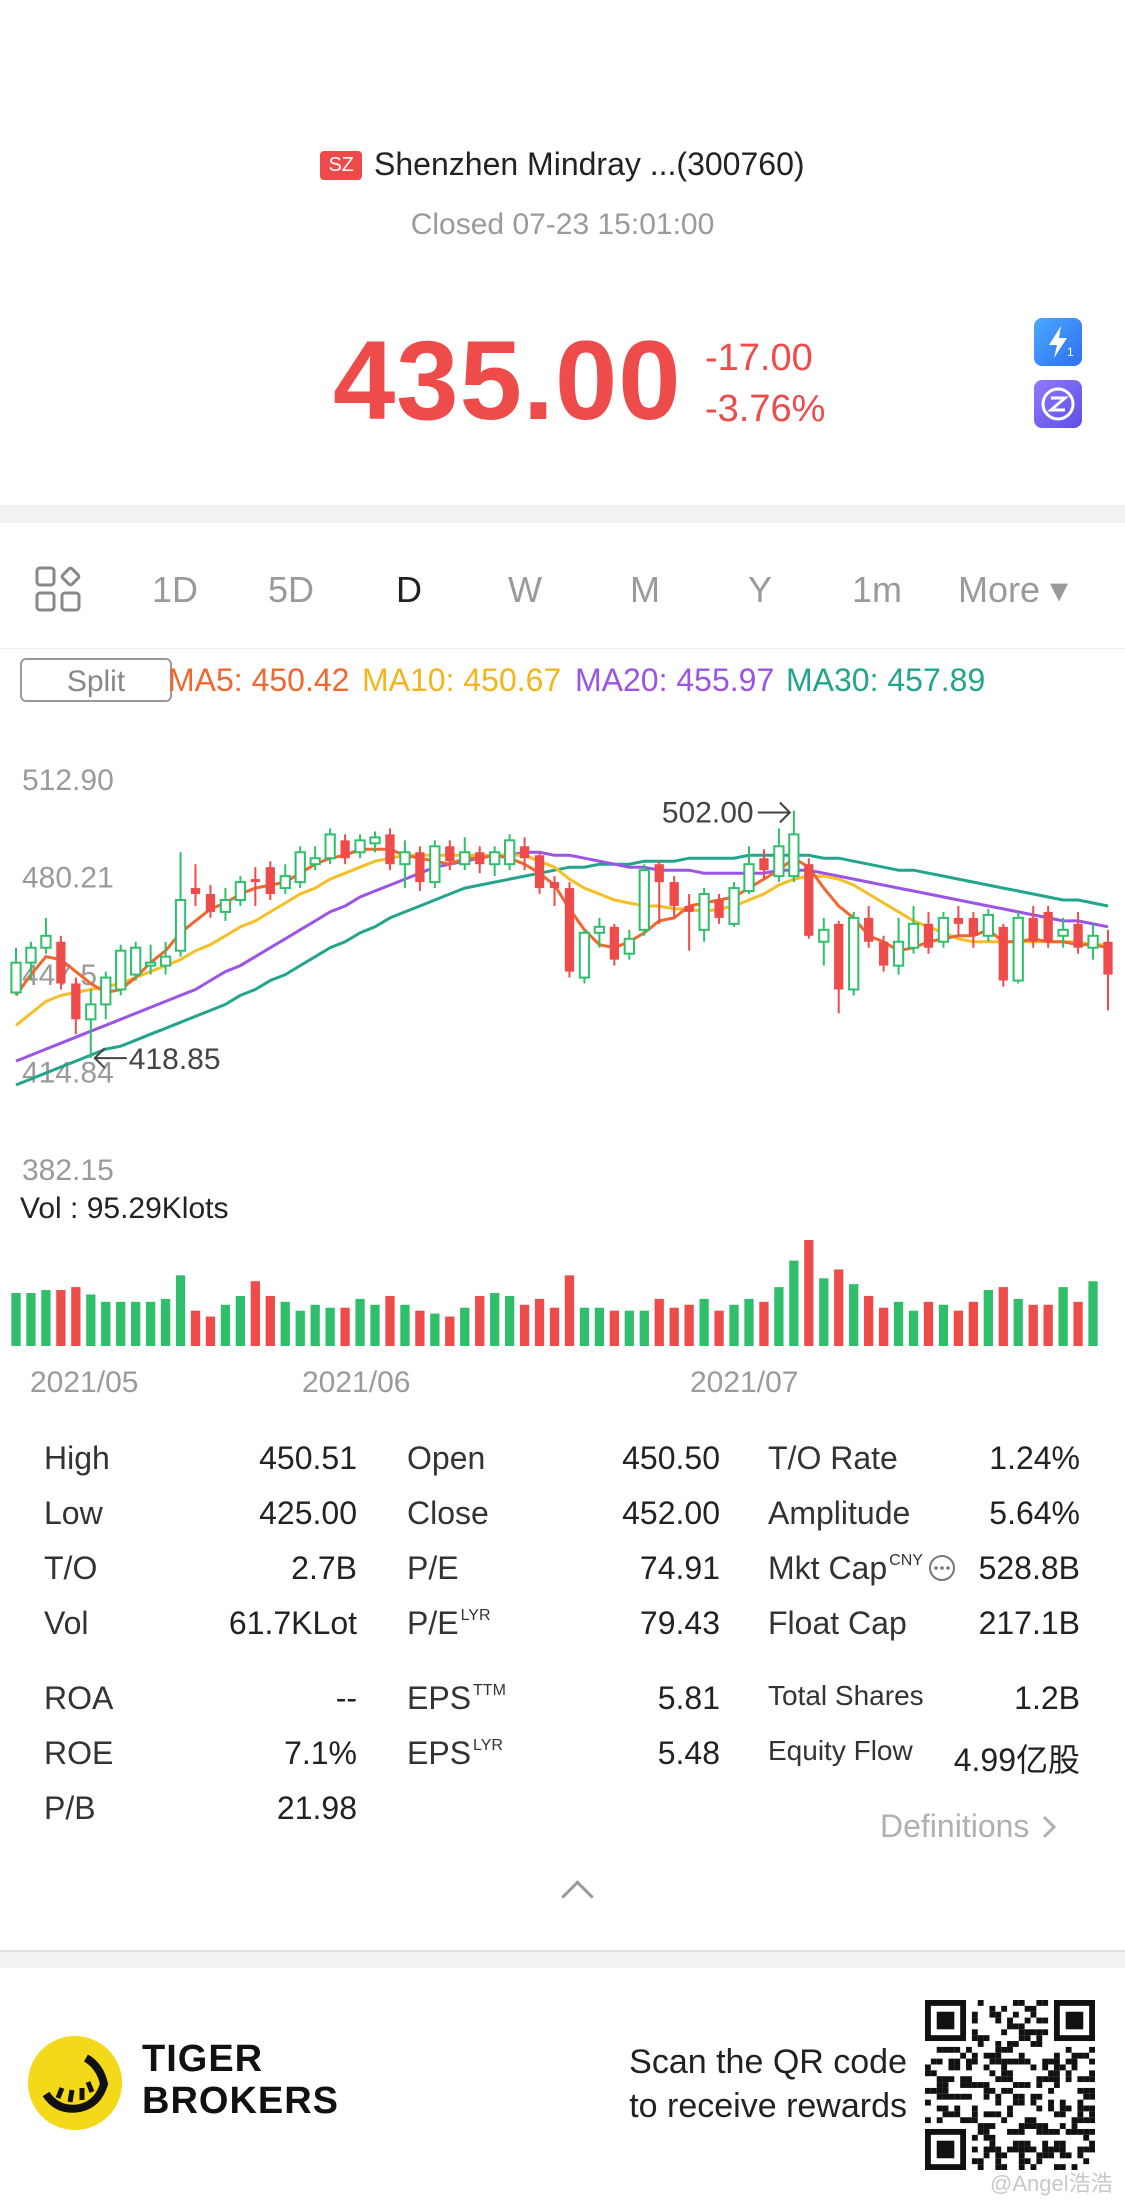 Image resolution: width=1125 pixels, height=2200 pixels. Describe the element at coordinates (942, 1568) in the screenshot. I see `info-icon` at that location.